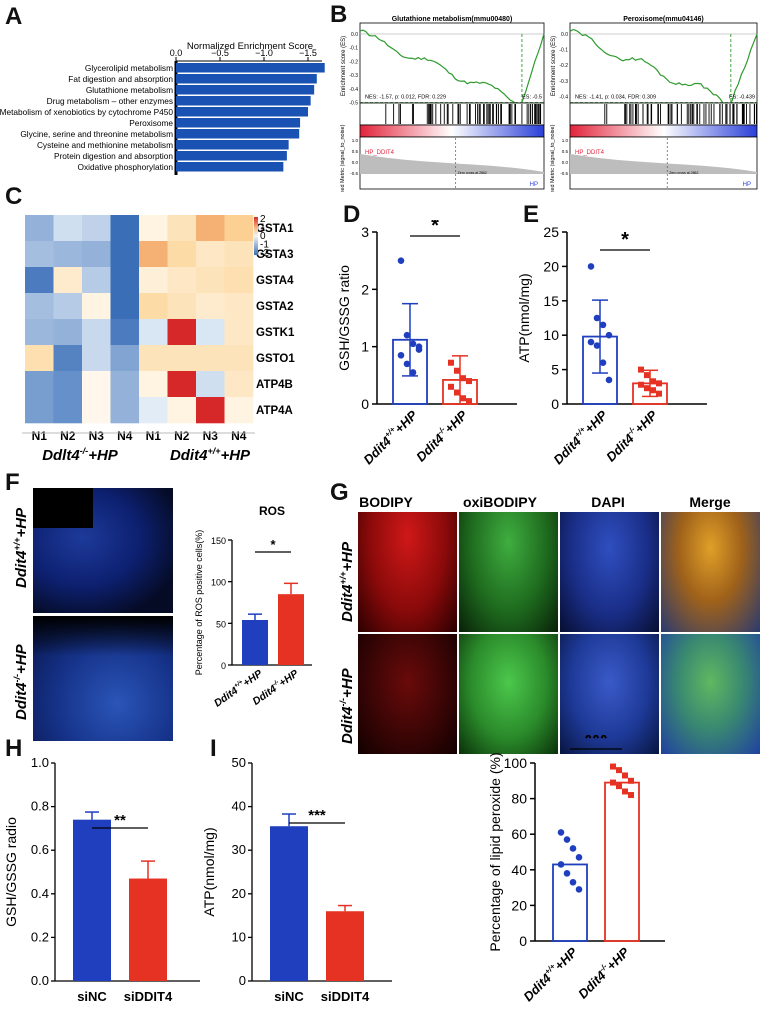 The image size is (761, 1020). What do you see at coordinates (339, 14) in the screenshot?
I see `panel-label-b: B` at bounding box center [339, 14].